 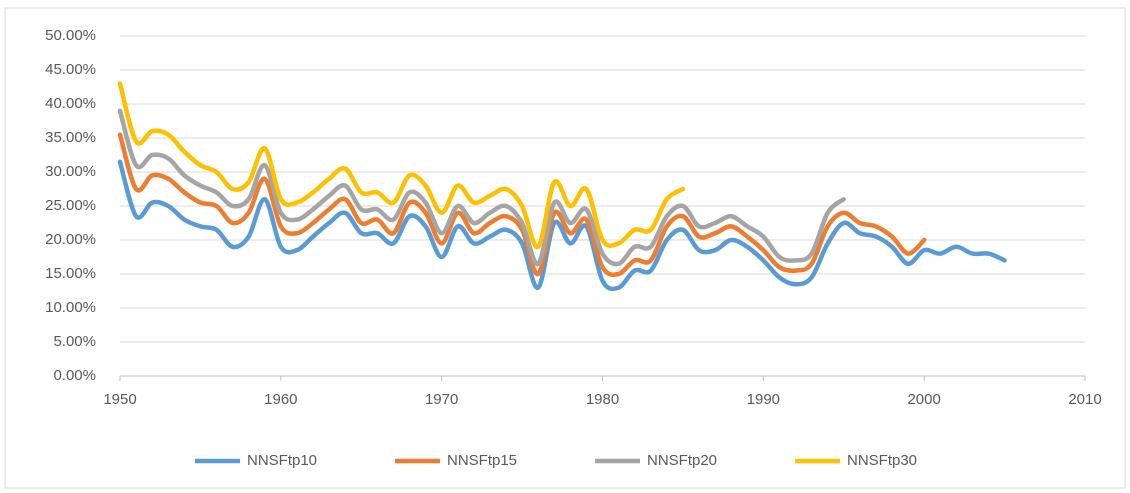 What do you see at coordinates (70, 205) in the screenshot?
I see `y-tick-label: 25.00%` at bounding box center [70, 205].